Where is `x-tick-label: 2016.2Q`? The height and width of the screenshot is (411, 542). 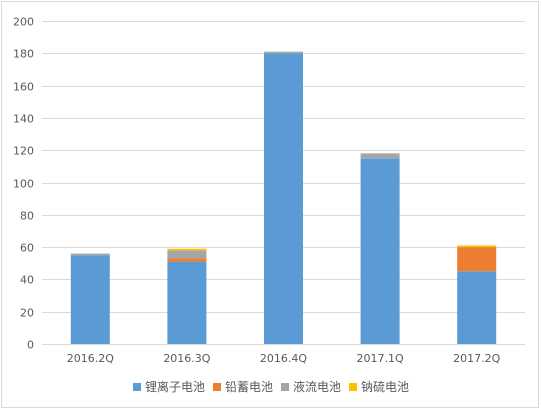 x-tick-label: 2016.2Q is located at coordinates (90, 358).